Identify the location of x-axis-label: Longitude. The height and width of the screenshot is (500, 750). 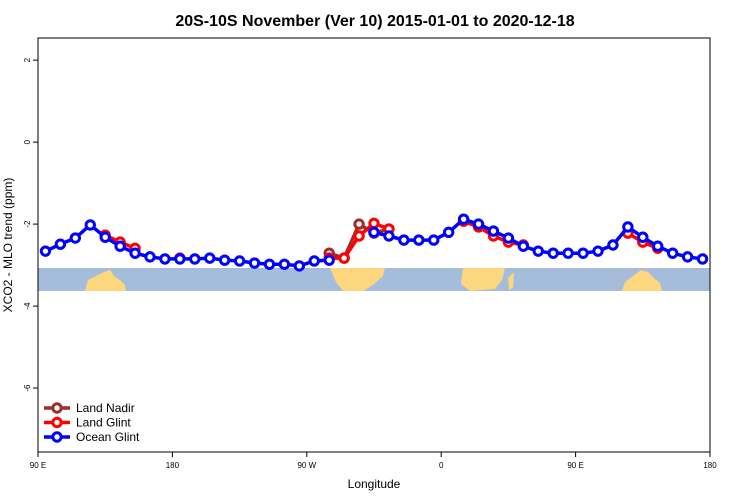
(374, 484).